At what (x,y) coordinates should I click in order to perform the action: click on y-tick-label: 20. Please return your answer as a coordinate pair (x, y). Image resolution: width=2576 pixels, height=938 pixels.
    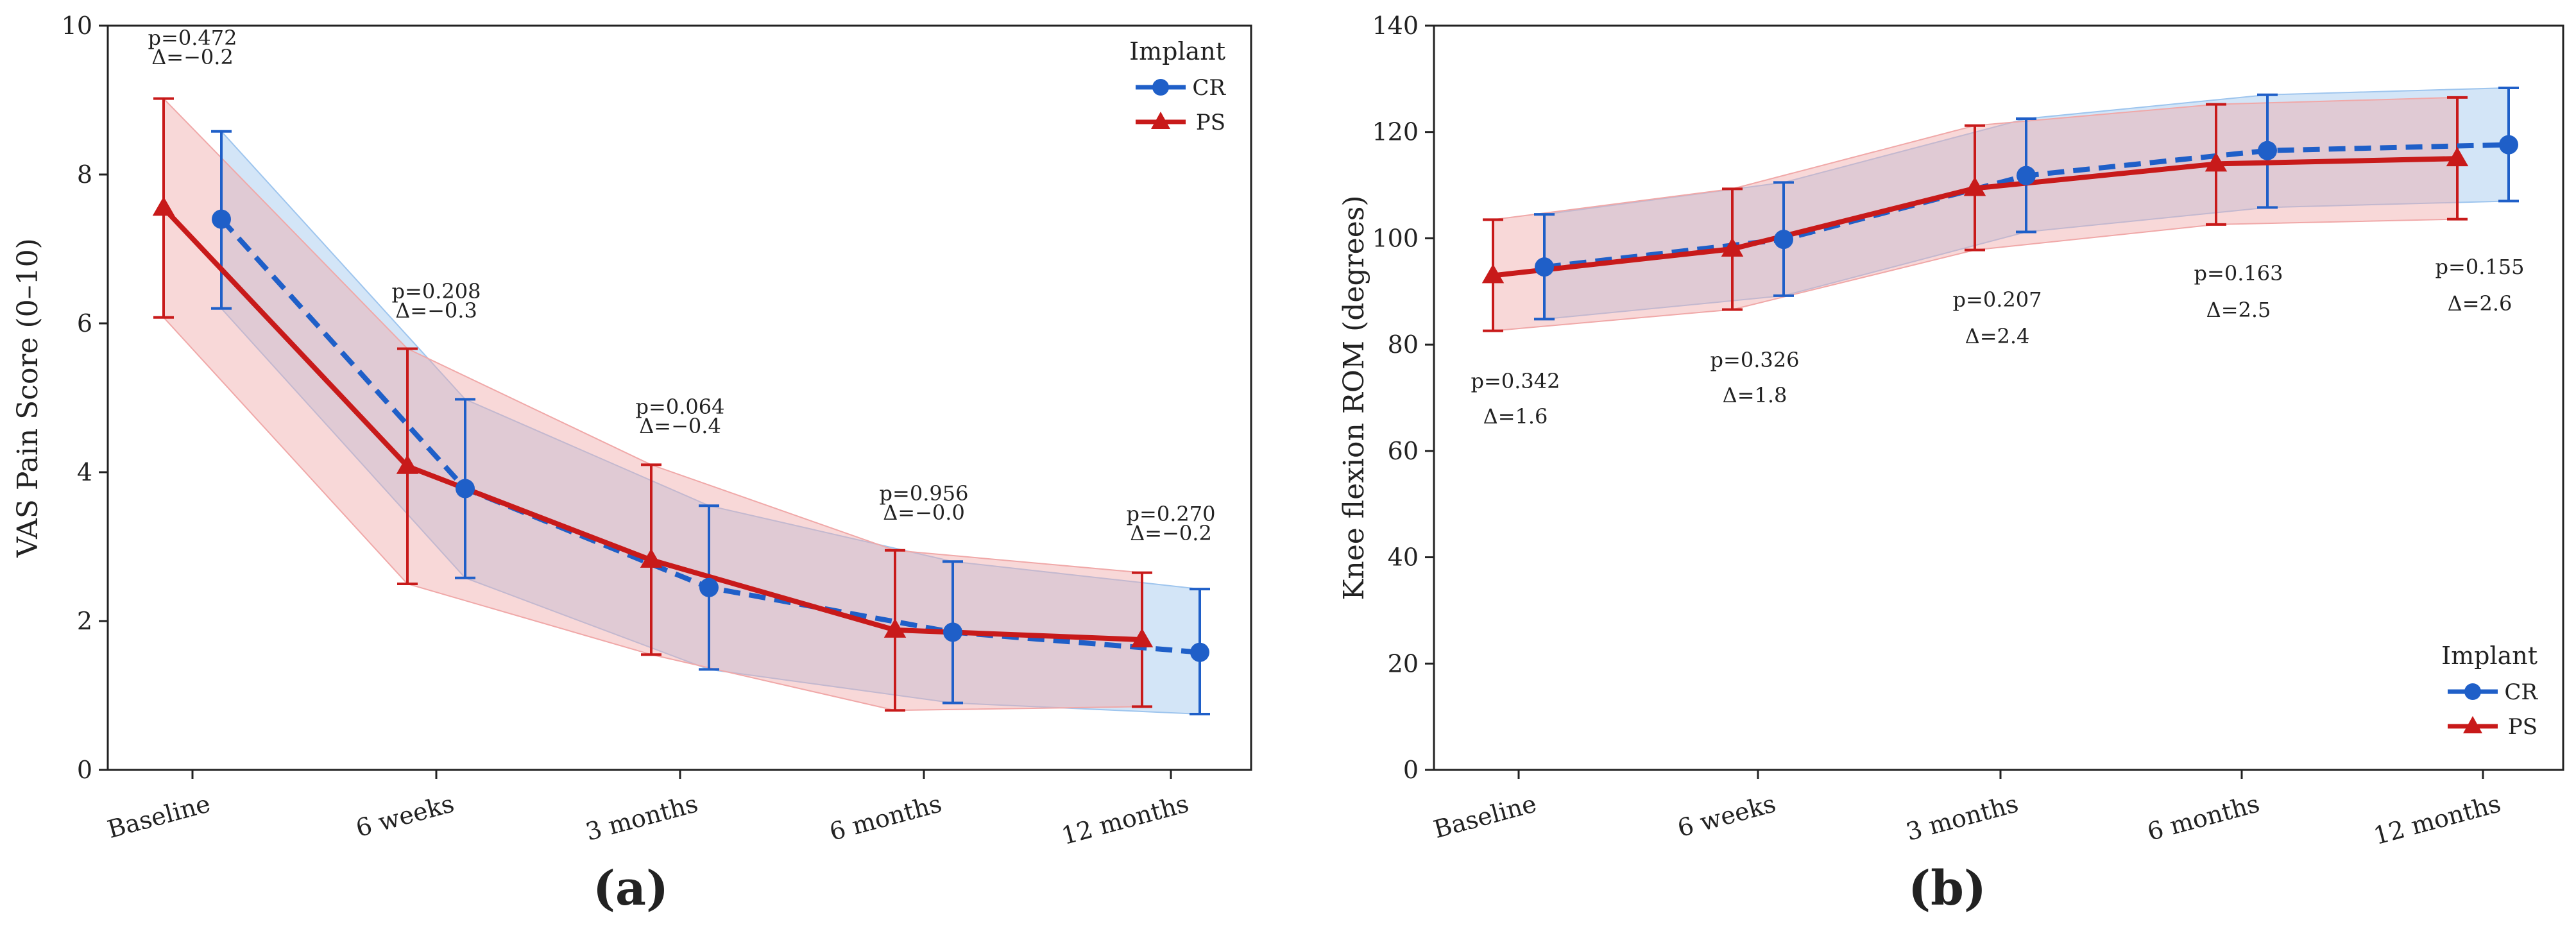
    Looking at the image, I should click on (1403, 664).